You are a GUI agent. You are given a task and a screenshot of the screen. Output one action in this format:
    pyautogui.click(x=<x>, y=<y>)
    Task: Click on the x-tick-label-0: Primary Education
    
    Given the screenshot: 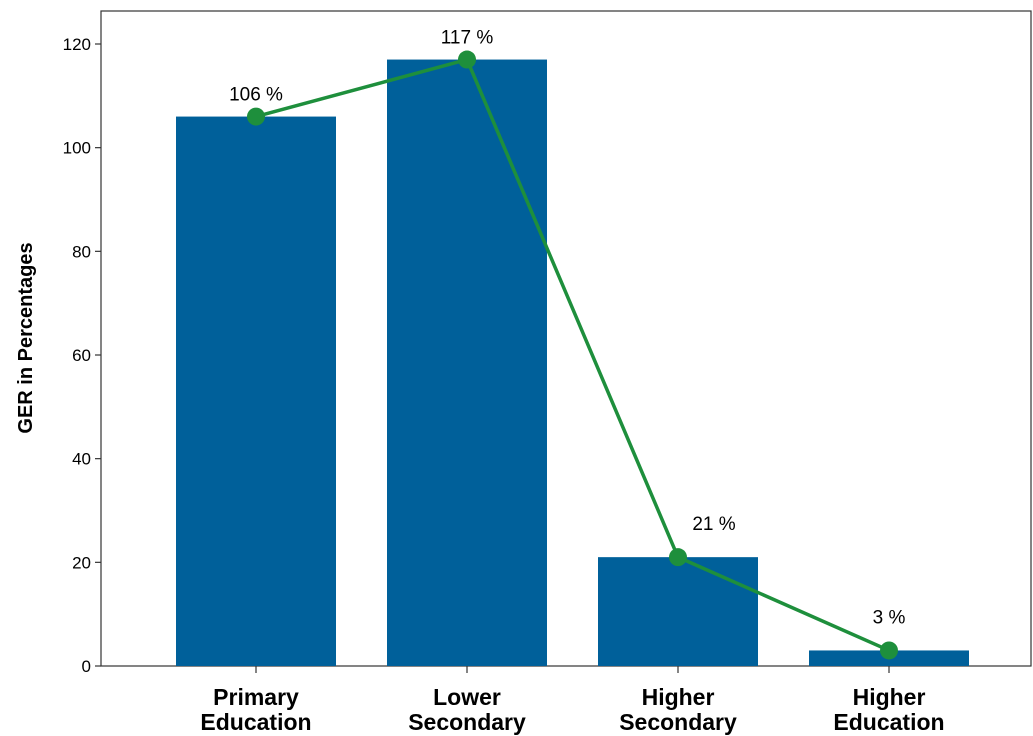 What is the action you would take?
    pyautogui.click(x=255, y=709)
    